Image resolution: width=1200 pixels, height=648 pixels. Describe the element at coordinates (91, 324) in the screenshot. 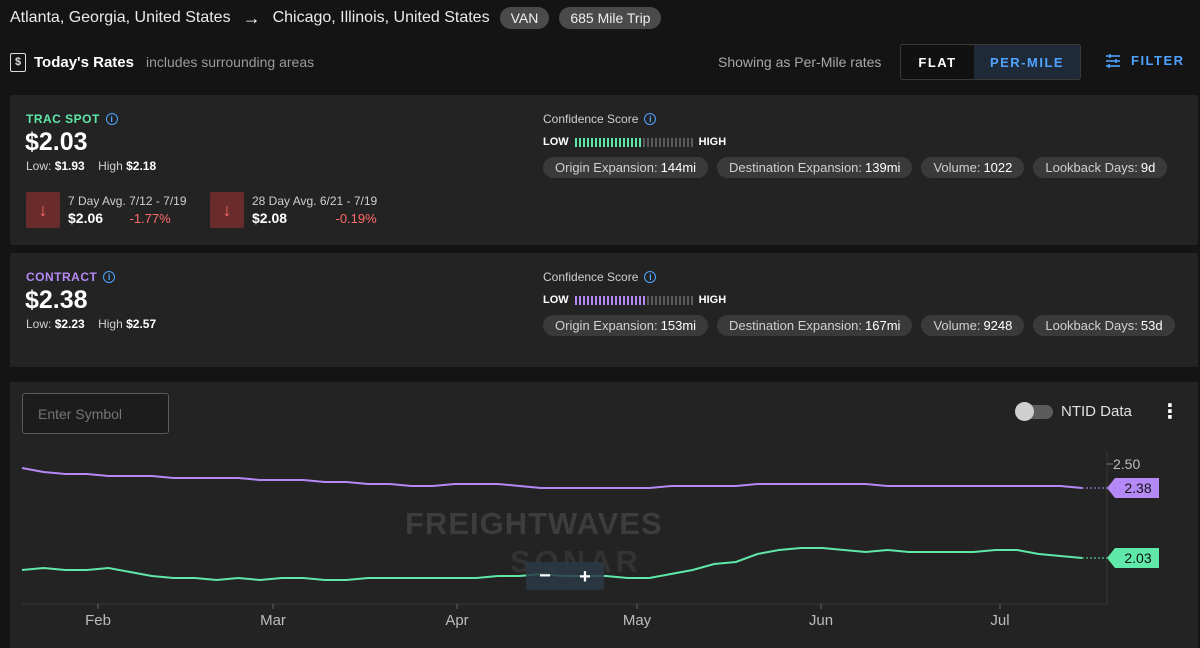

I see `contract-low-high: Low: $2.23 High $2.57` at that location.